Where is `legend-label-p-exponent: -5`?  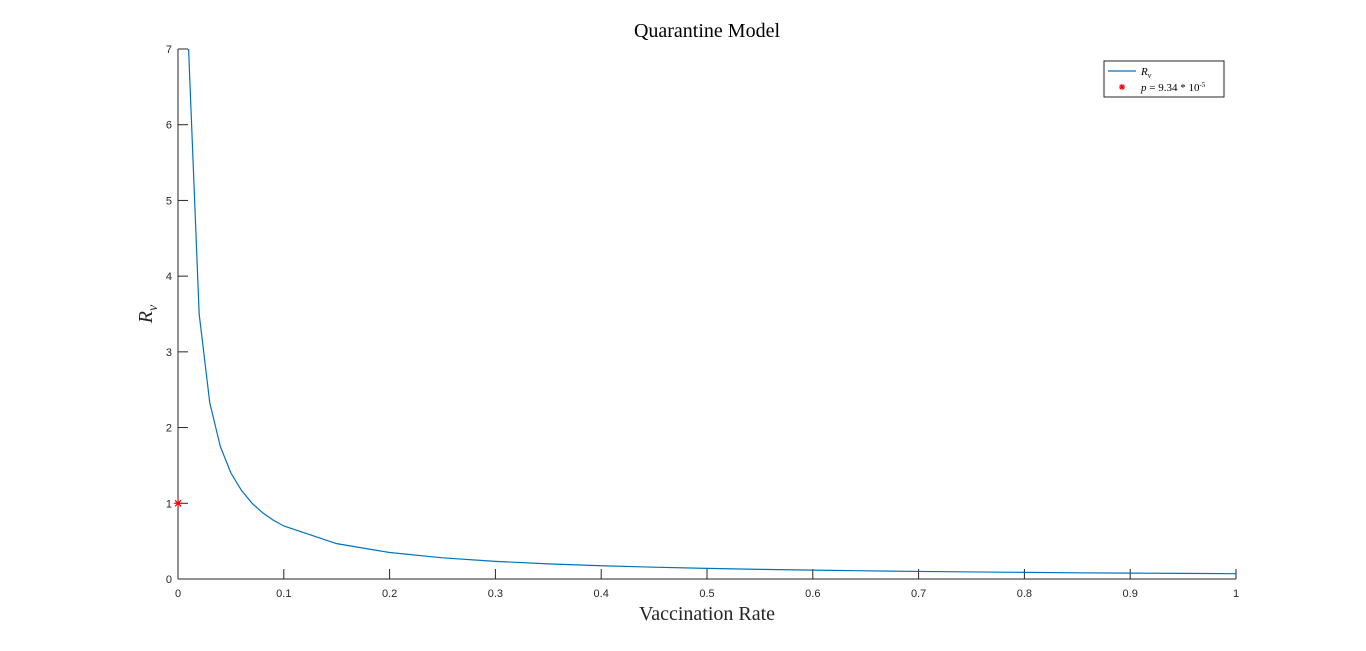
legend-label-p-exponent: -5 is located at coordinates (1202, 85).